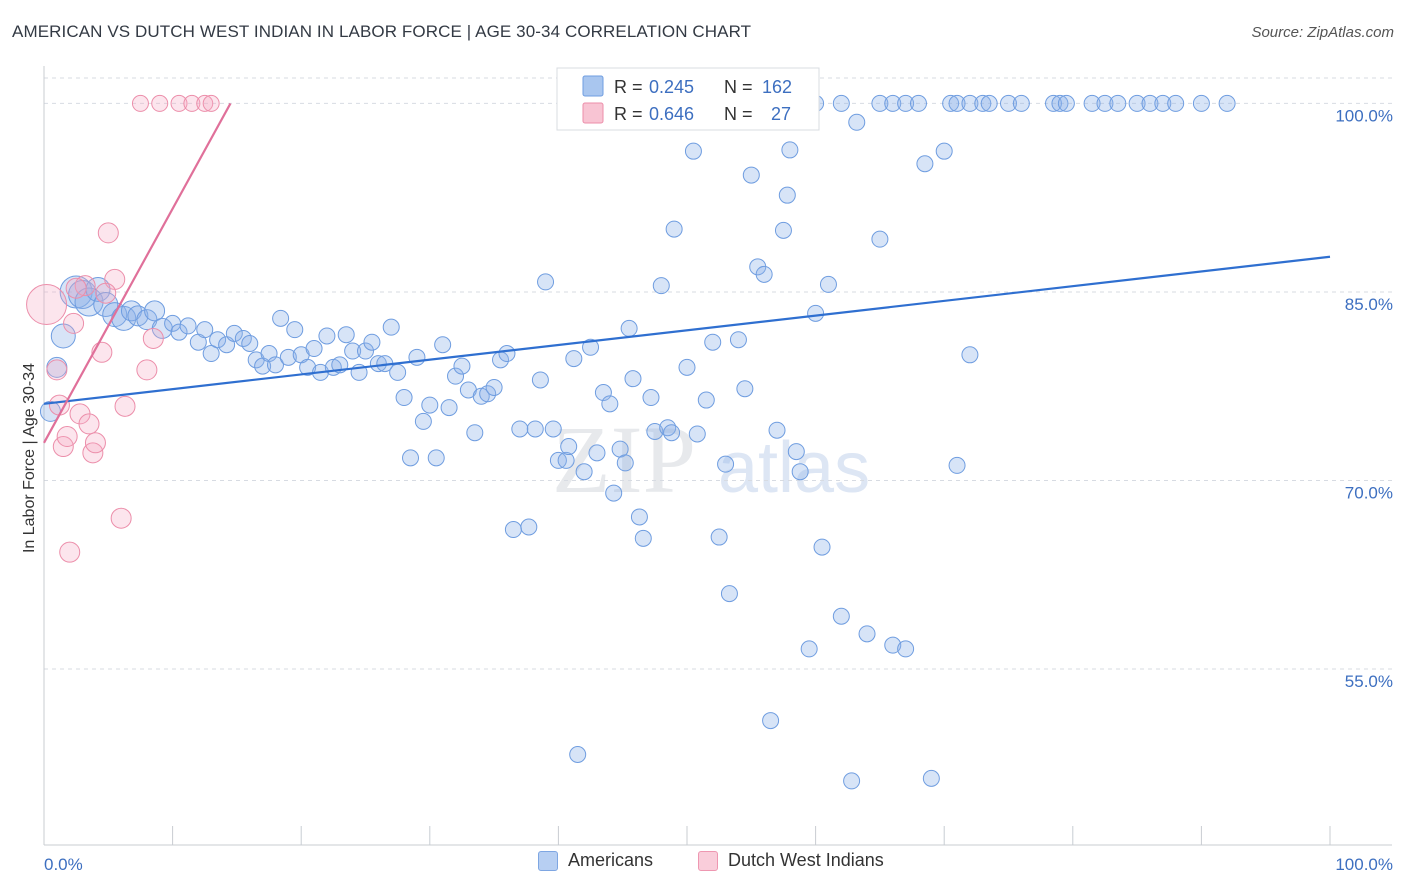 Image resolution: width=1406 pixels, height=892 pixels. I want to click on x-tick-label-min: 0.0%, so click(63, 864).